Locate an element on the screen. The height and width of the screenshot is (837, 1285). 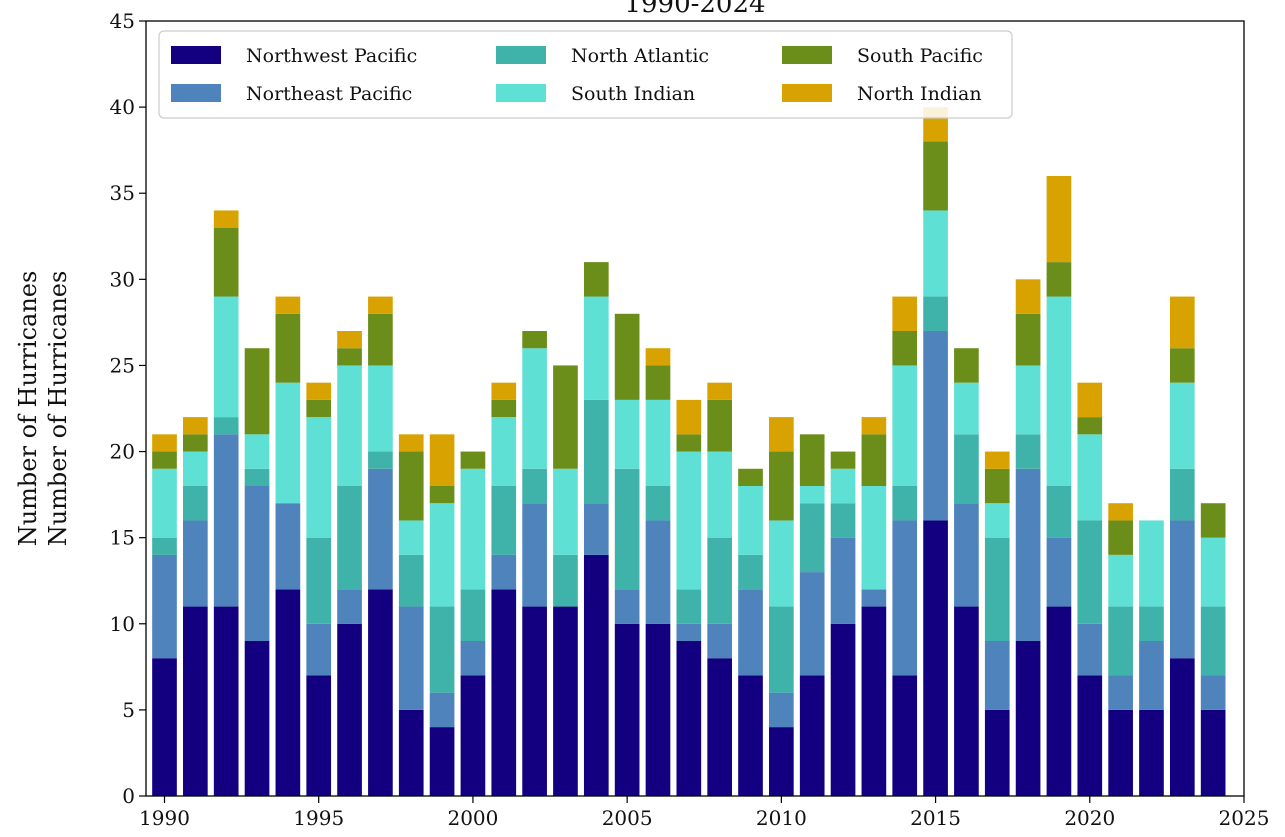
x-axis: 1990 1995 2000 2005 2010 2015 2020 2025 is located at coordinates (704, 813).